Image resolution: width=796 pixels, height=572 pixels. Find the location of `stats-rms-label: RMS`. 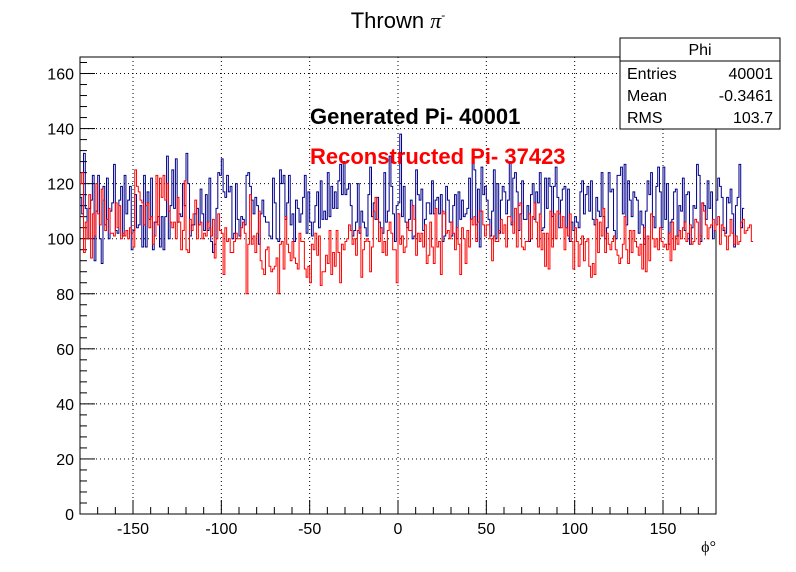

stats-rms-label: RMS is located at coordinates (645, 118).